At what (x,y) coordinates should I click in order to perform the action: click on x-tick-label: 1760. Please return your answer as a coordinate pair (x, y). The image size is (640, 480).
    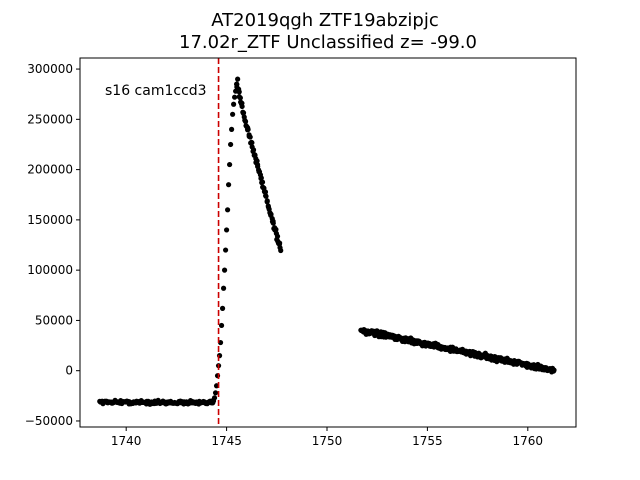
    Looking at the image, I should click on (528, 441).